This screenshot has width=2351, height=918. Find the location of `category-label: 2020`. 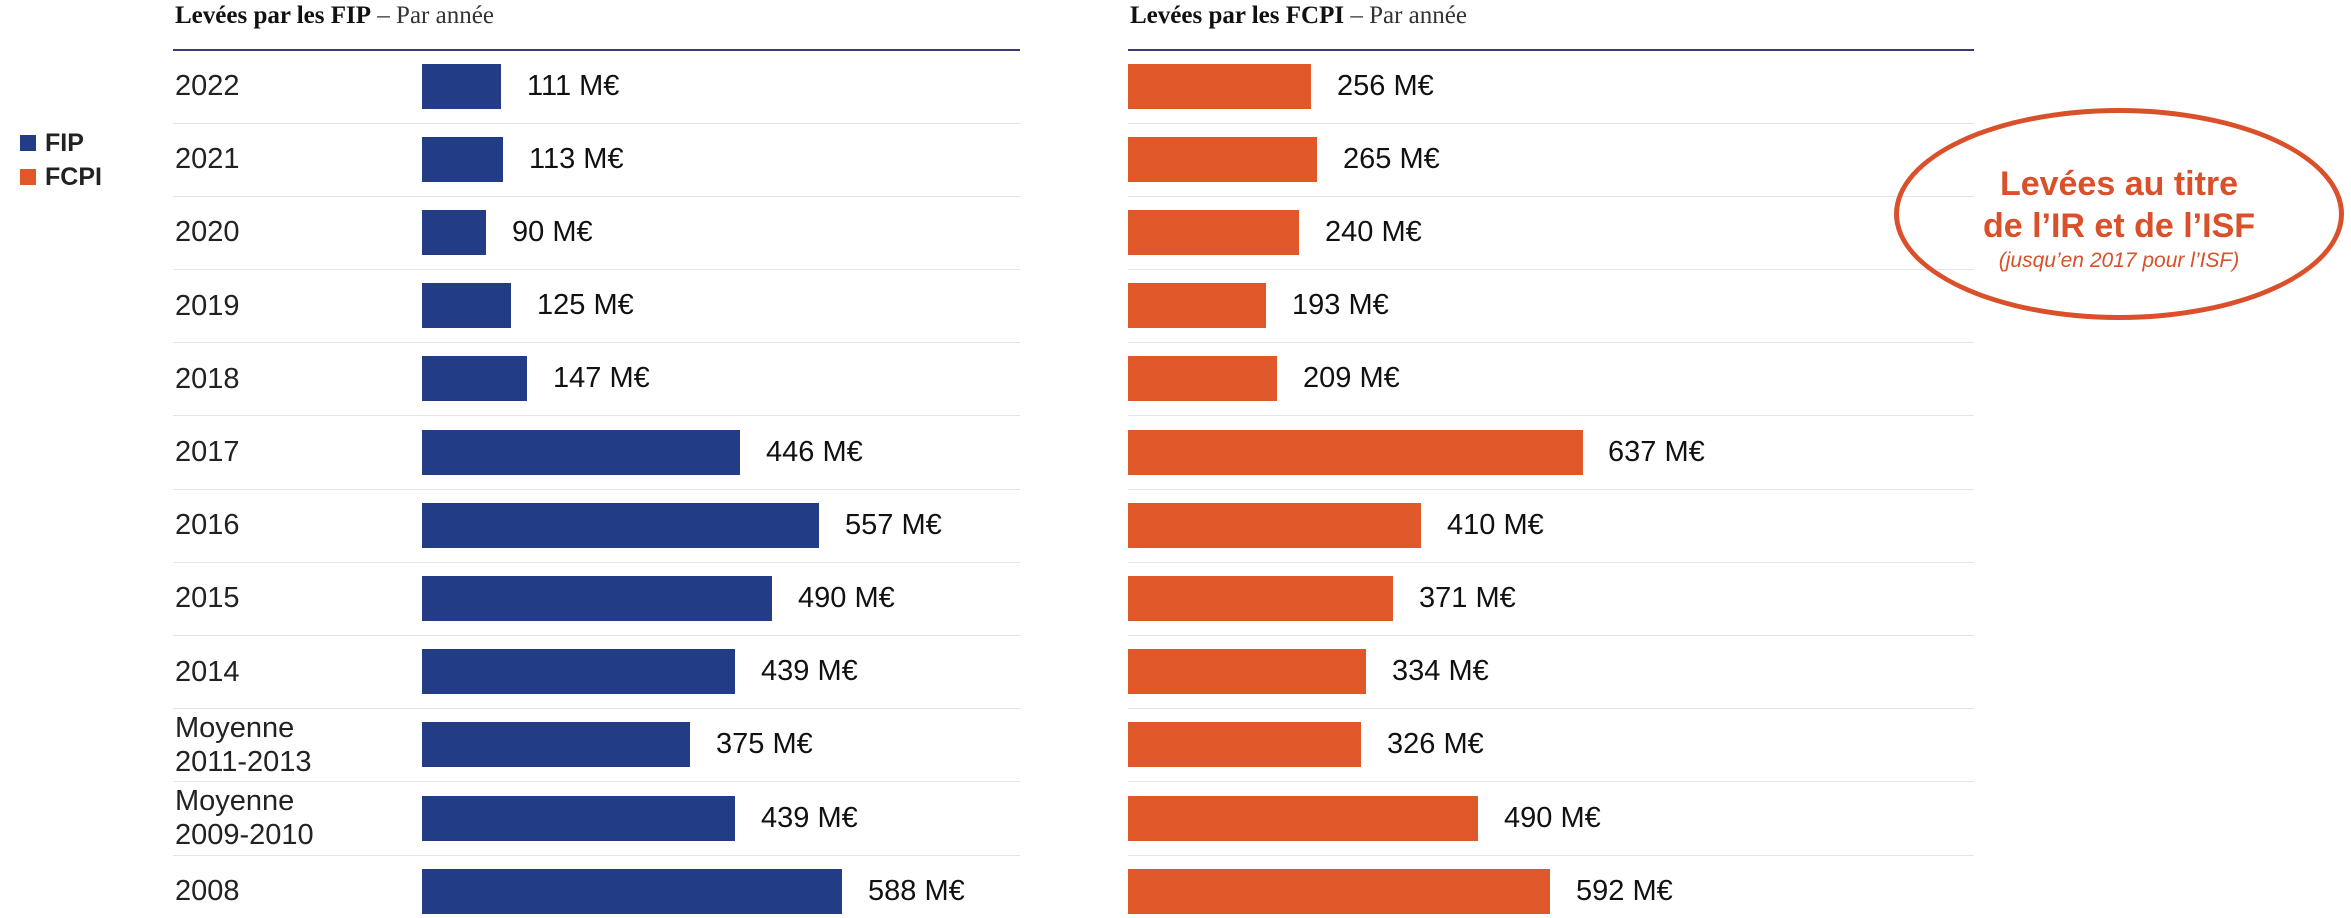

category-label: 2020 is located at coordinates (207, 232).